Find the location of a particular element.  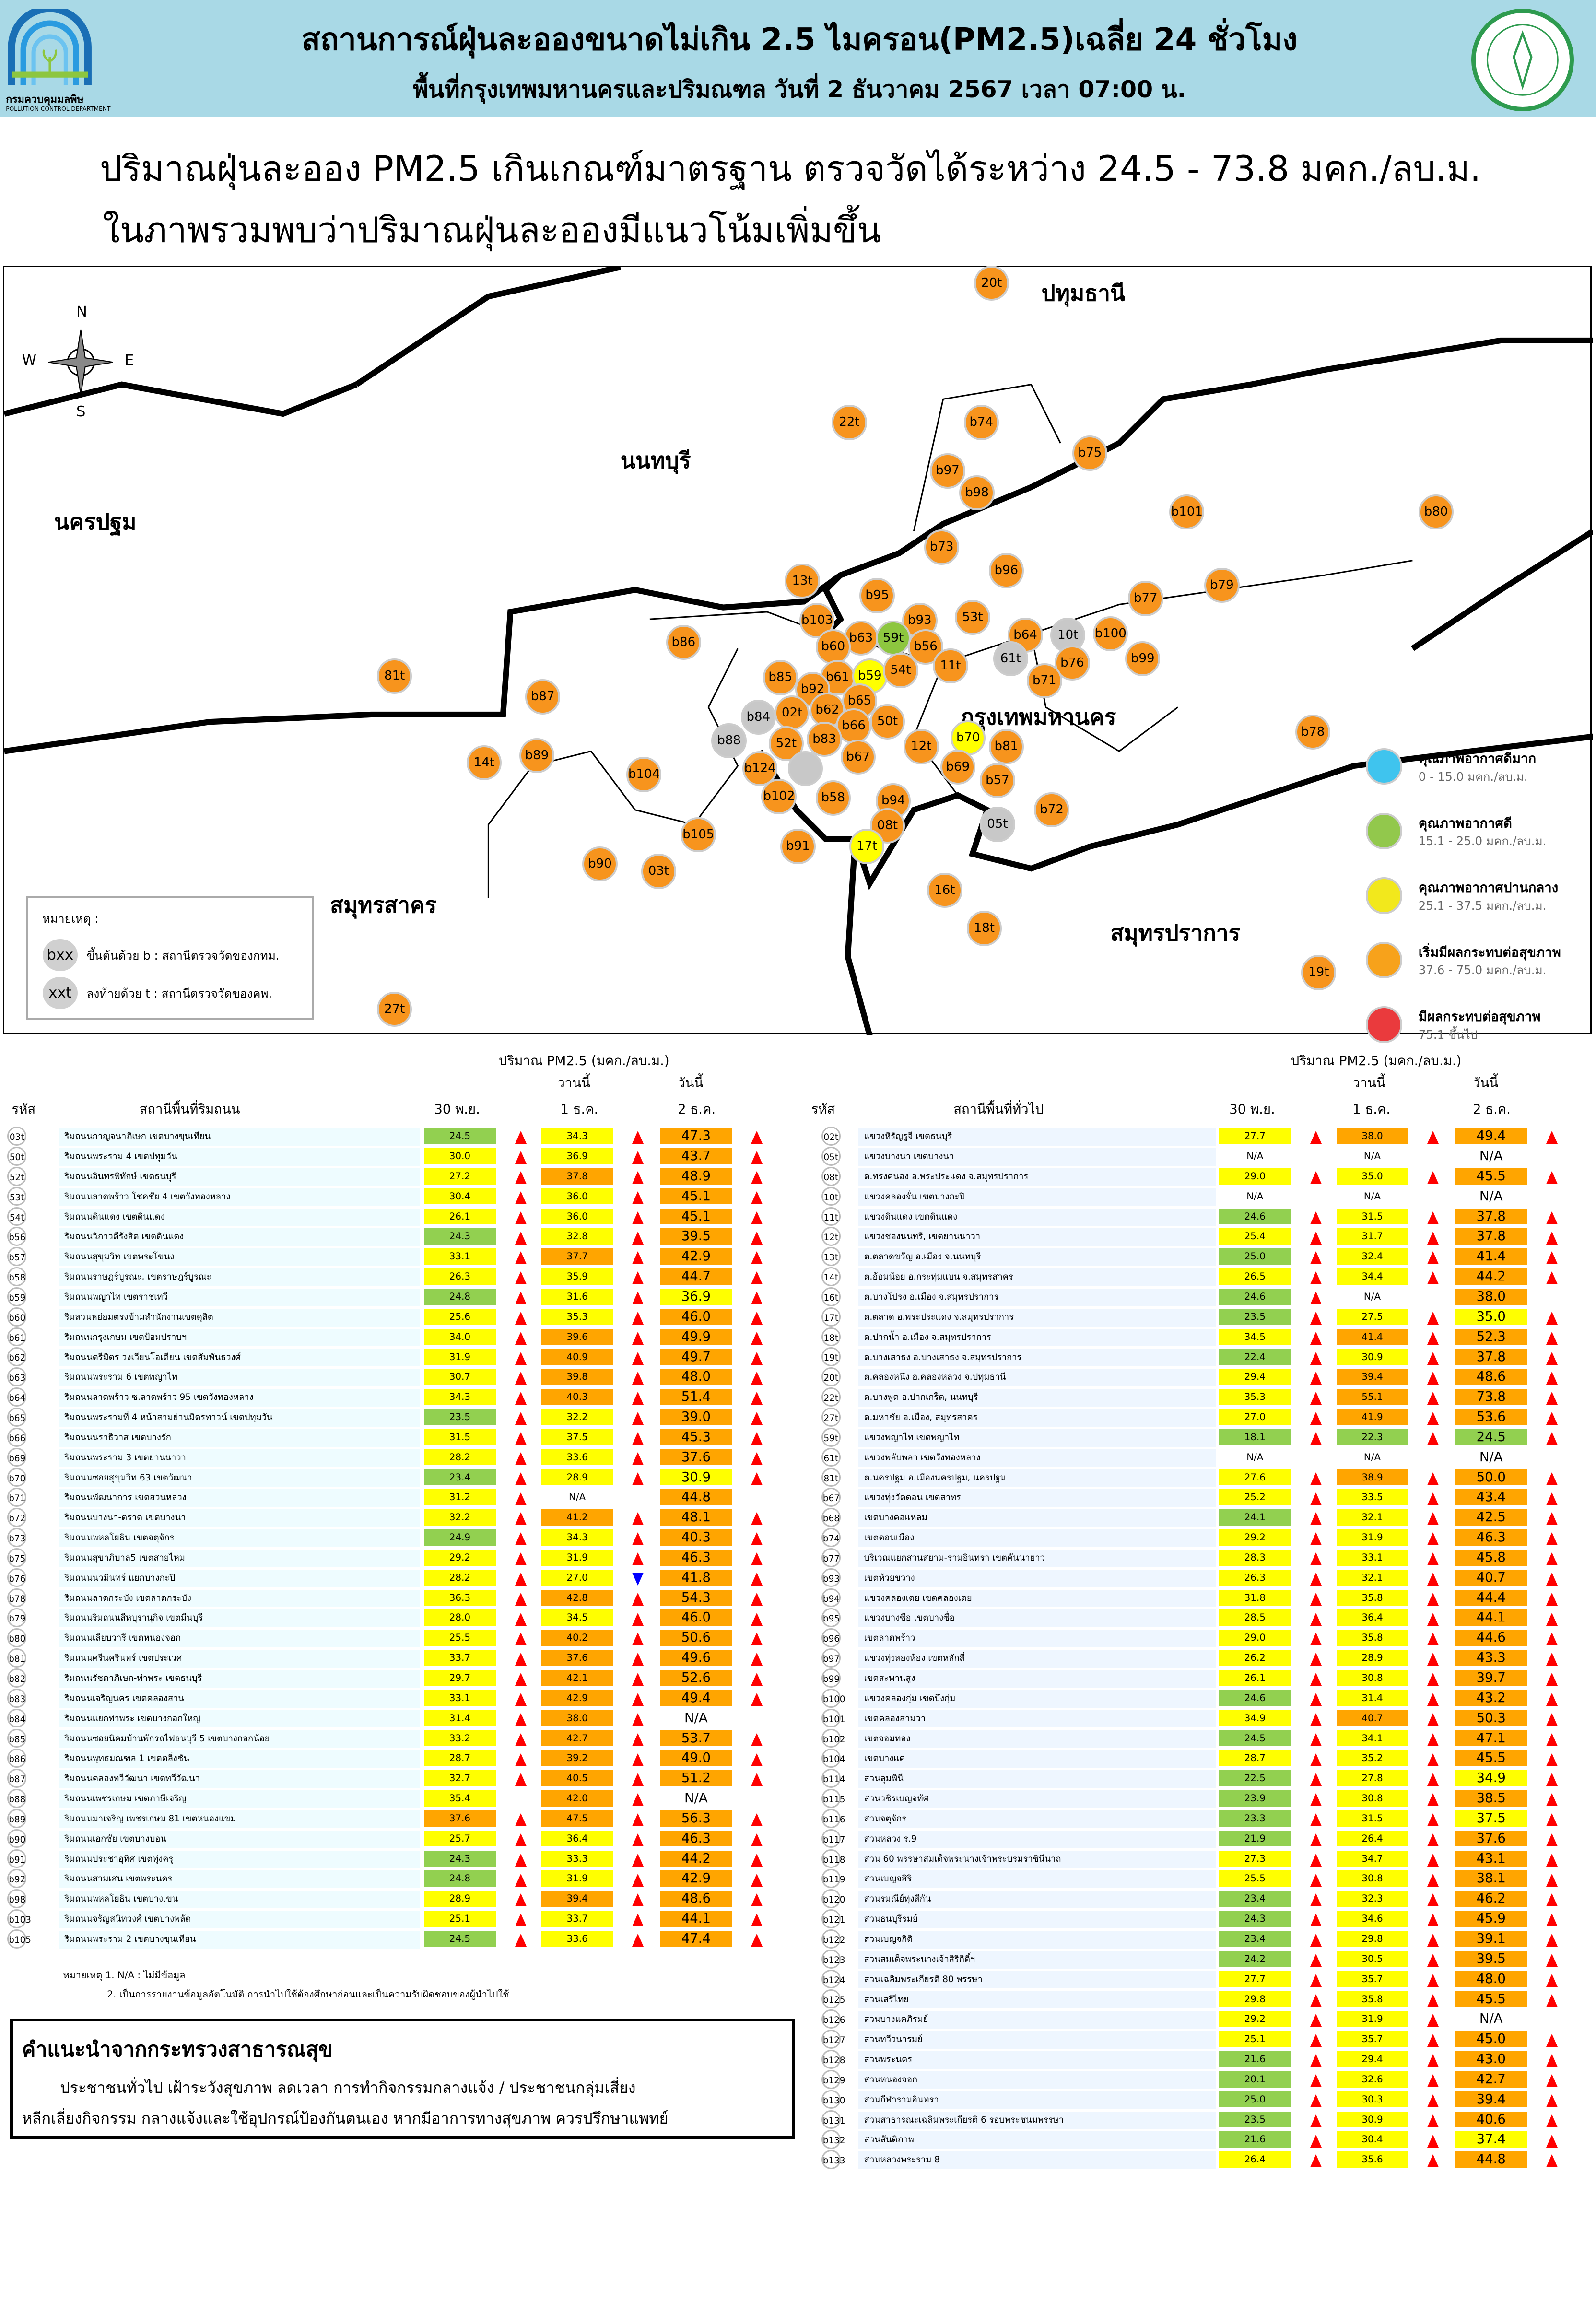

station-marker: b75 is located at coordinates (1090, 453).